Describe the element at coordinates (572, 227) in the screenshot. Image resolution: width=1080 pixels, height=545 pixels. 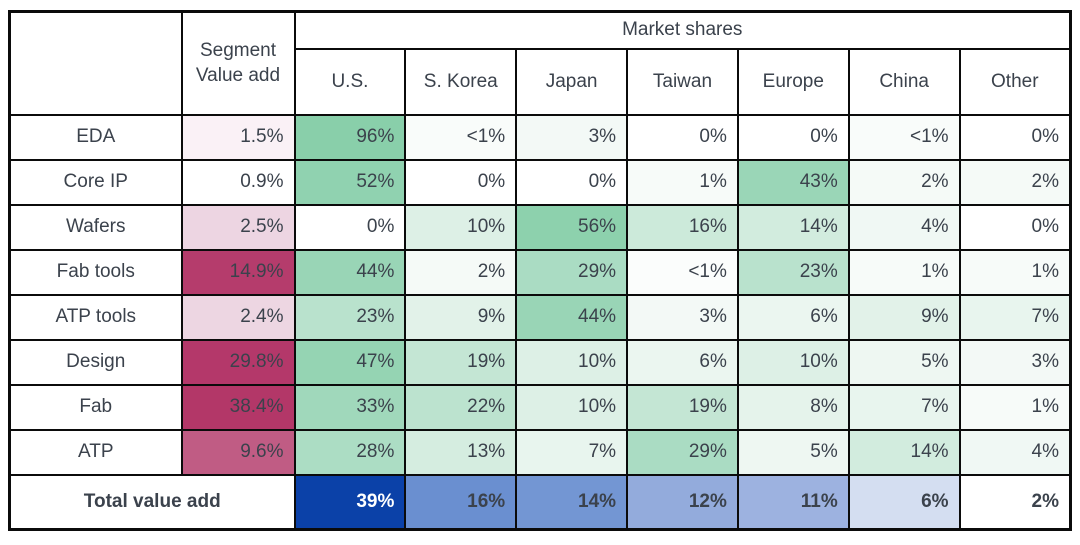
I see `share-cell: 56%` at that location.